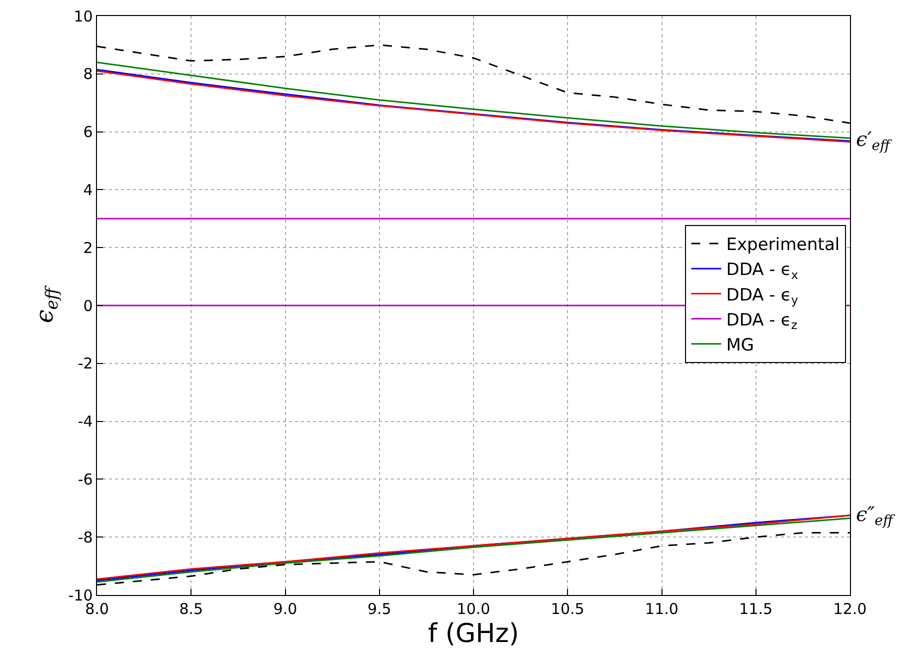 The height and width of the screenshot is (660, 908). I want to click on x-tick-label: 10.0, so click(473, 609).